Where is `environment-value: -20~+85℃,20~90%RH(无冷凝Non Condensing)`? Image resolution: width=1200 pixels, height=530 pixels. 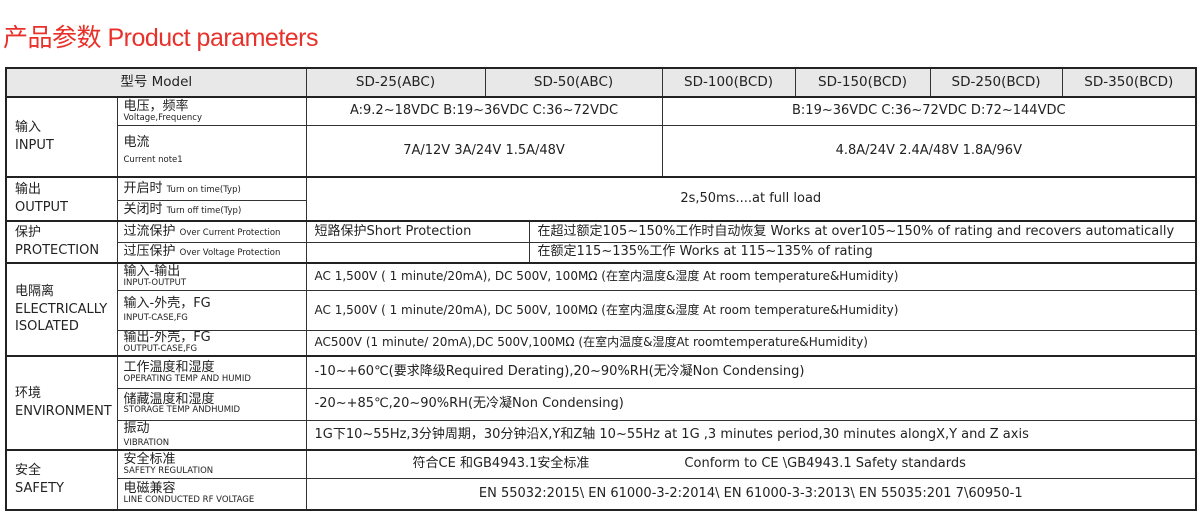 environment-value: -20~+85℃,20~90%RH(无冷凝Non Condensing) is located at coordinates (751, 404).